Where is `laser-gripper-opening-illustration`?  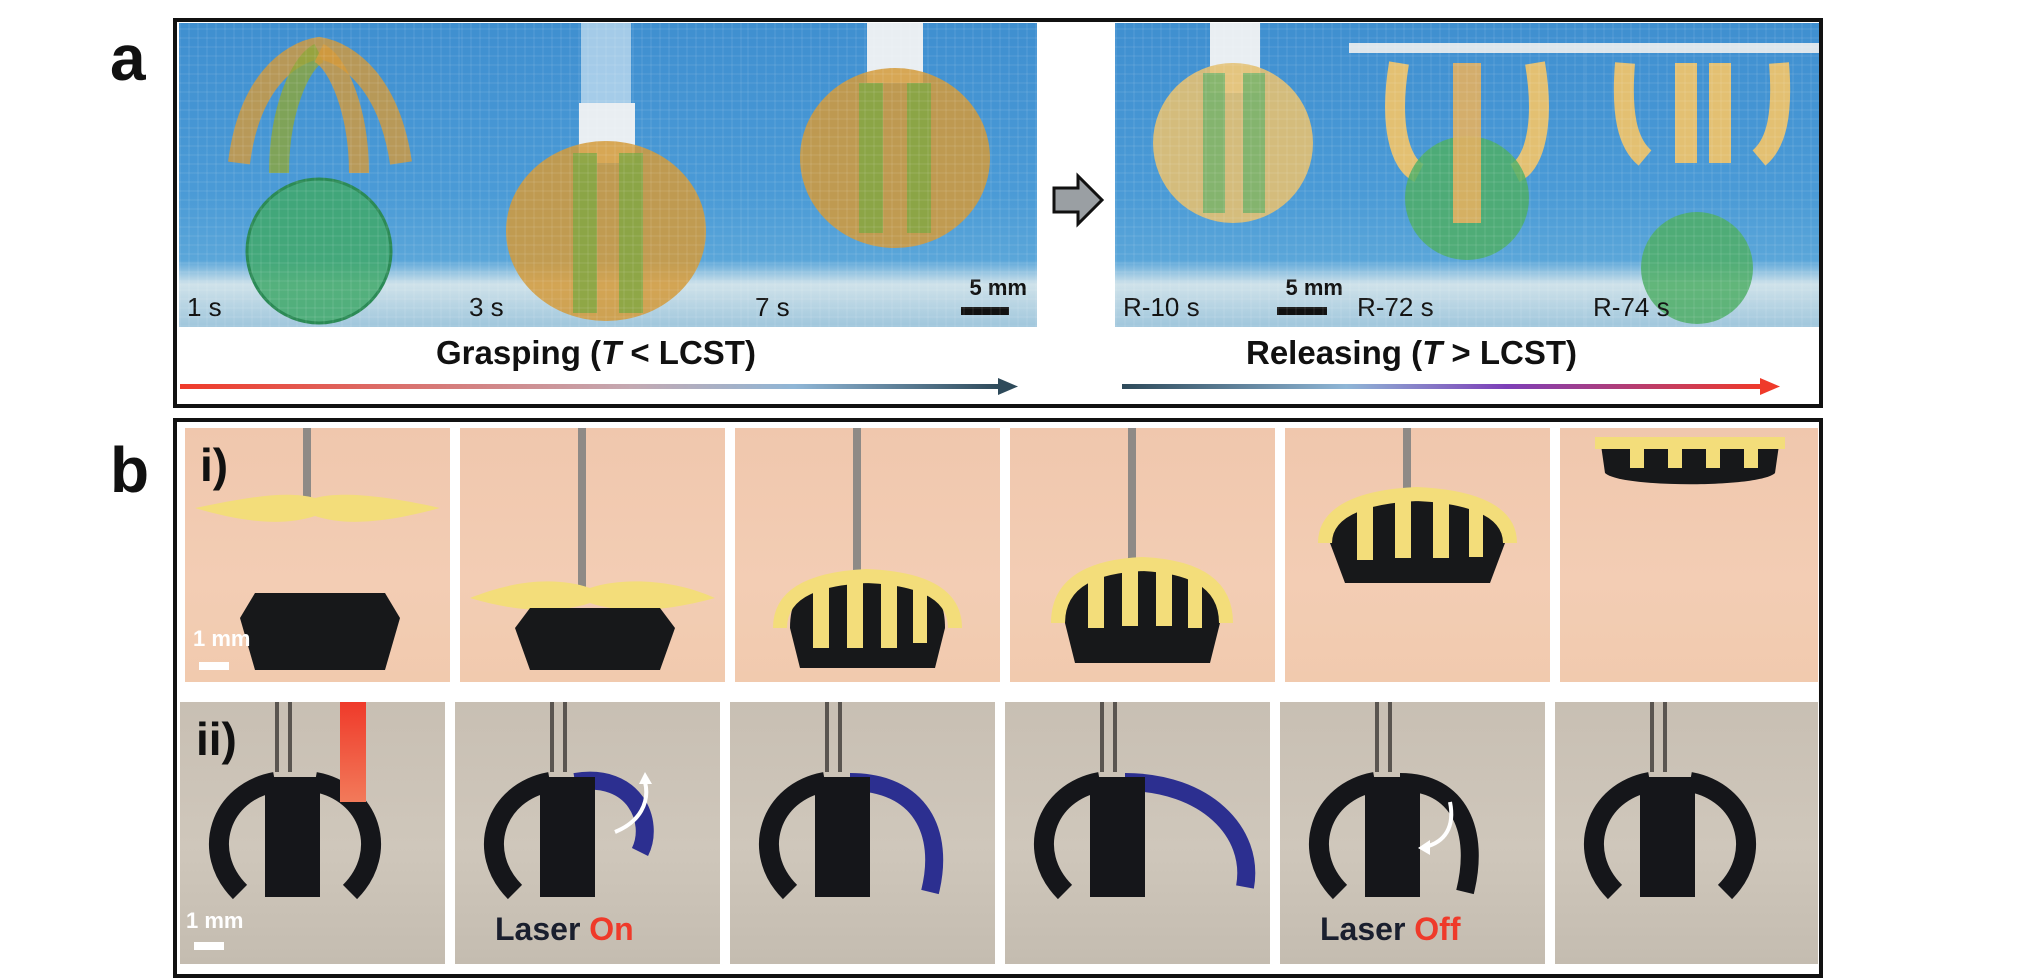
laser-gripper-opening-illustration is located at coordinates (568, 801).